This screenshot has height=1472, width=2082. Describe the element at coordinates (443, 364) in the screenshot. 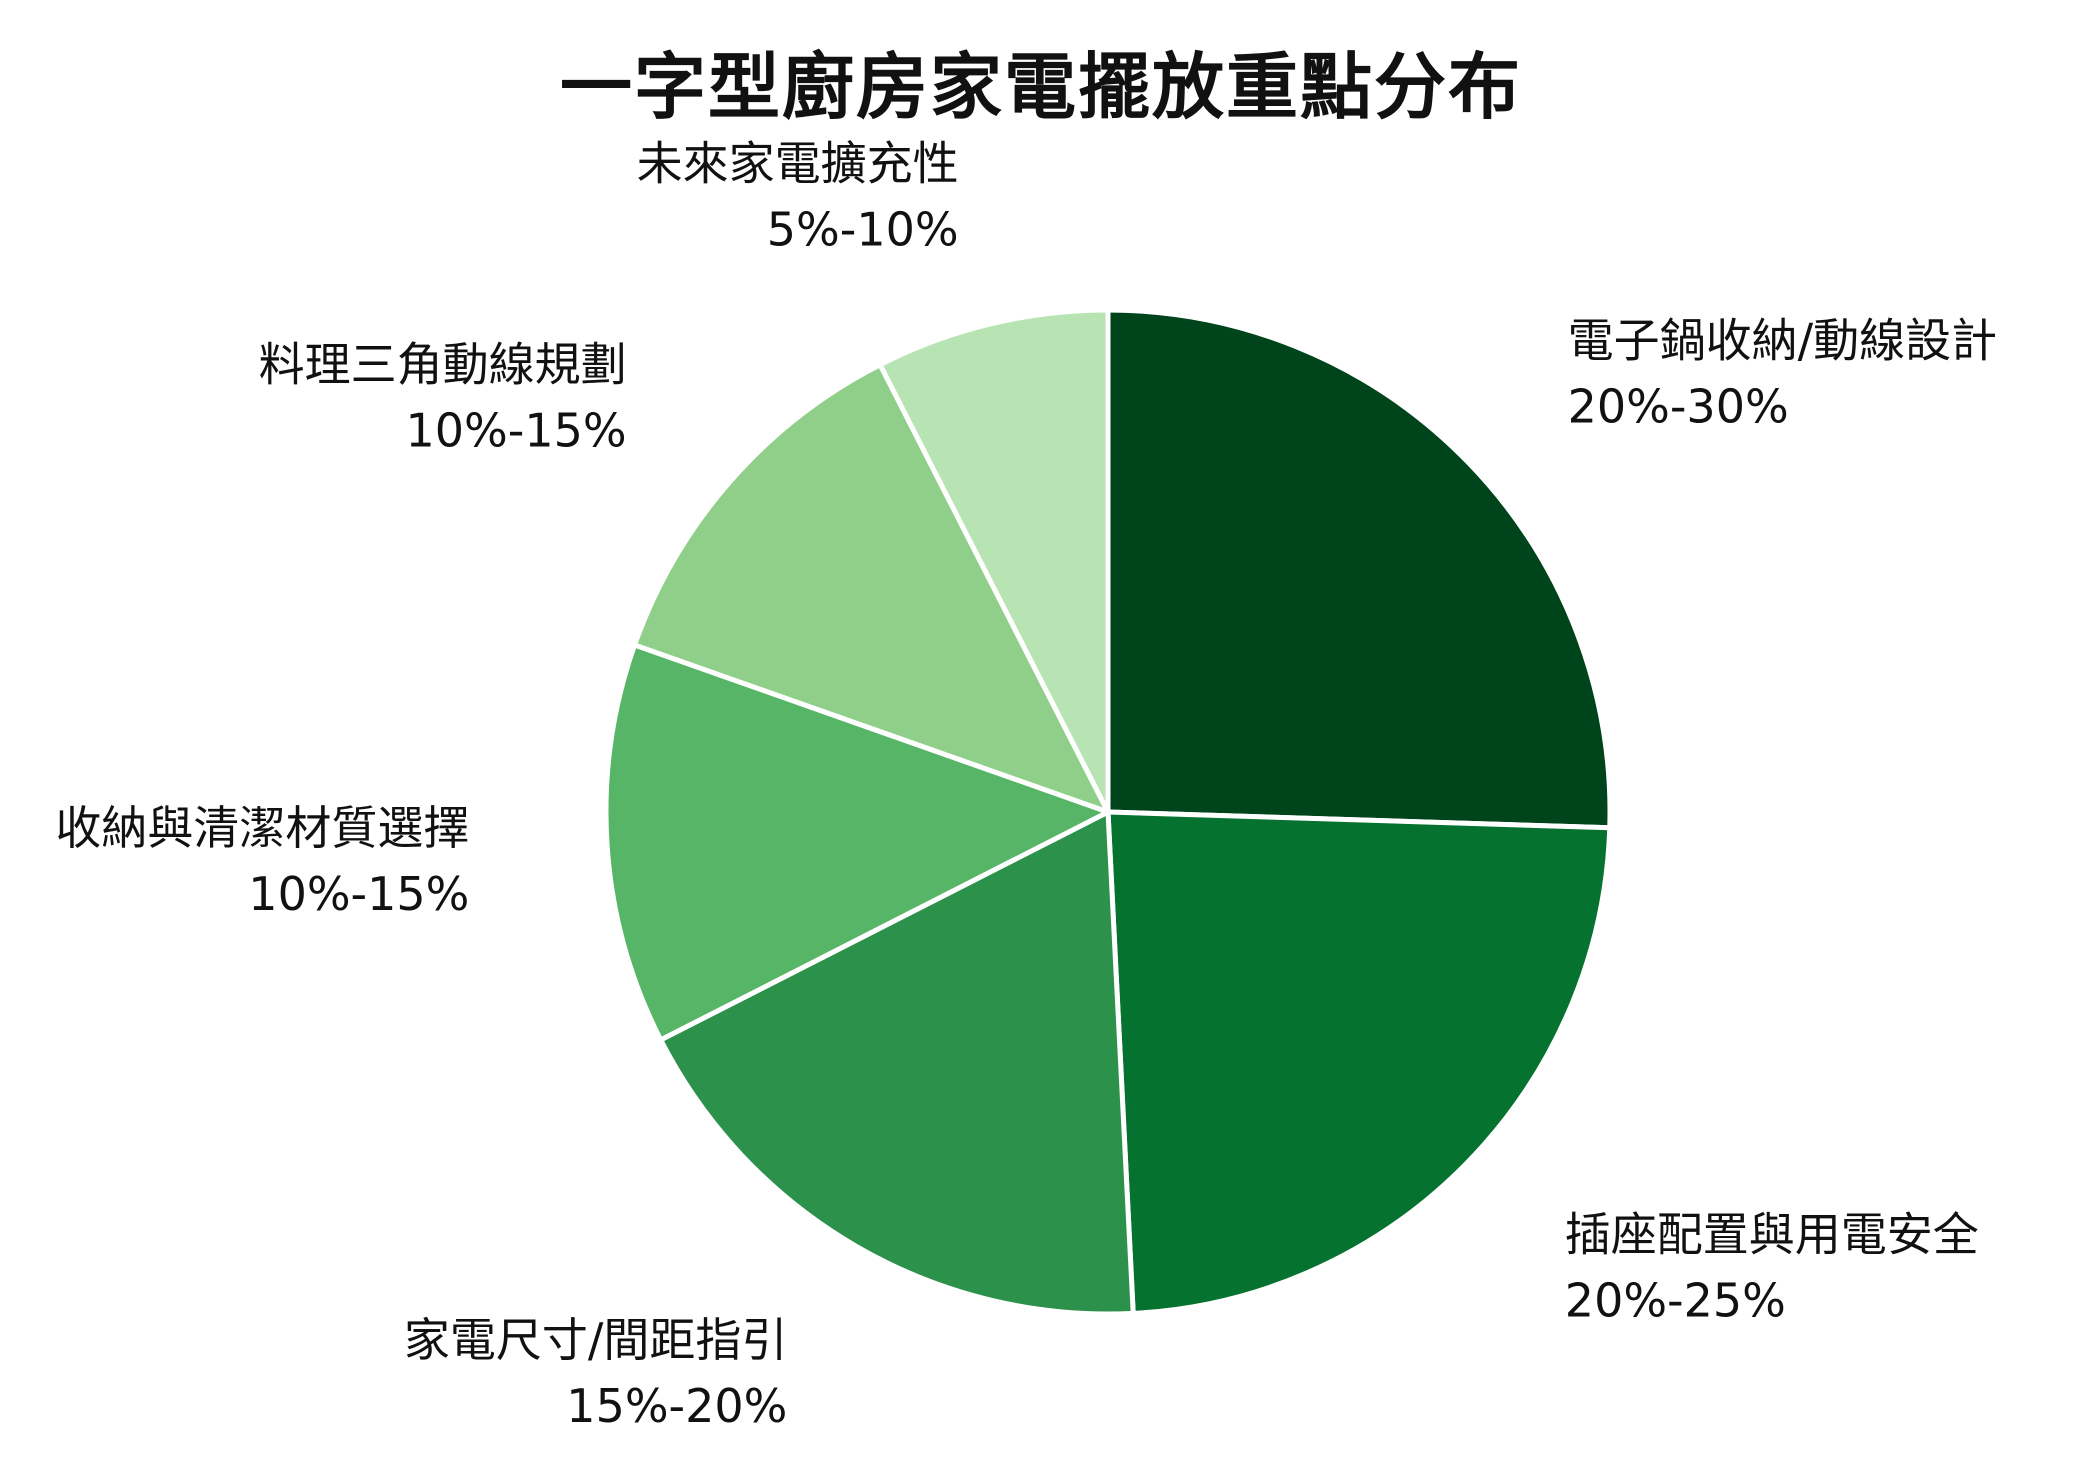

I see `slice-label-5: 料理三角動線規劃` at that location.